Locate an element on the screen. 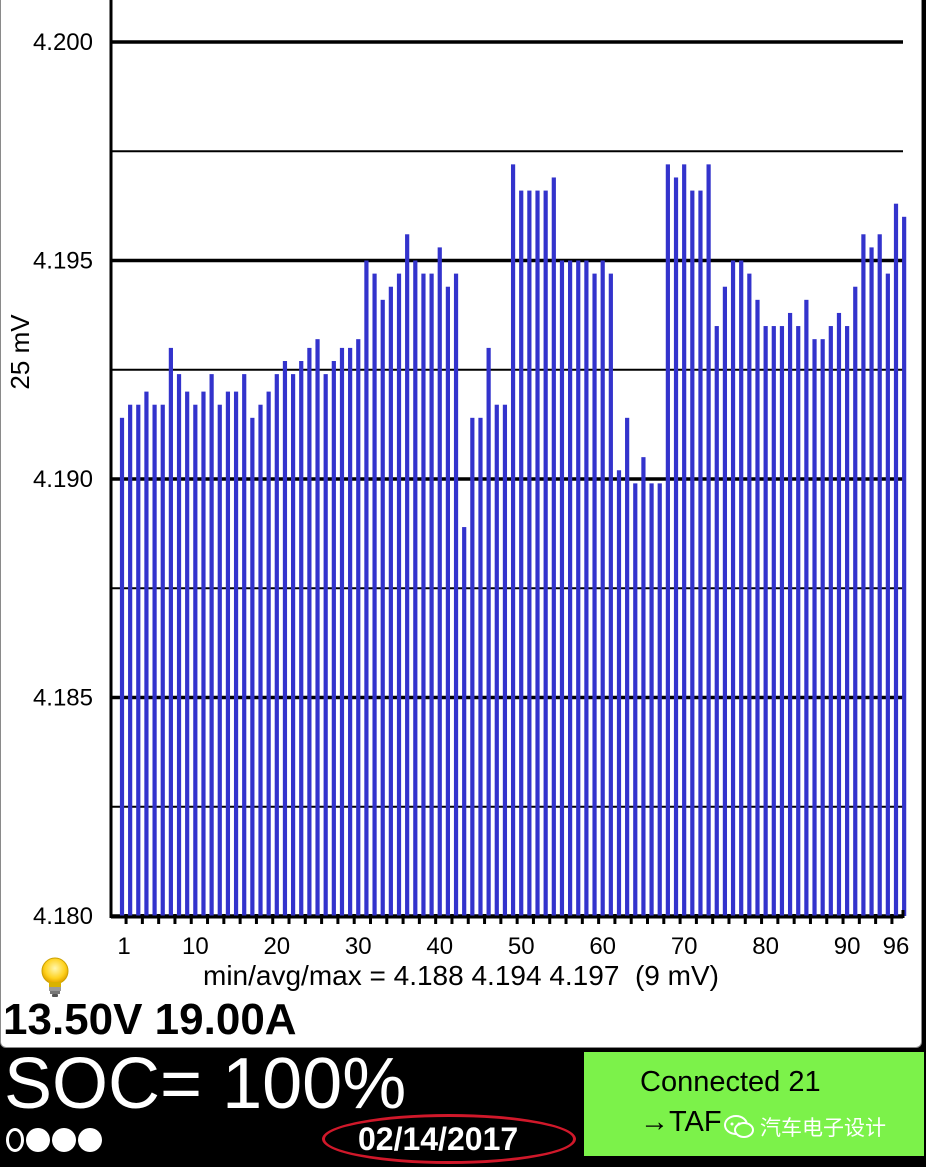  x-tick-label: 60 is located at coordinates (602, 946).